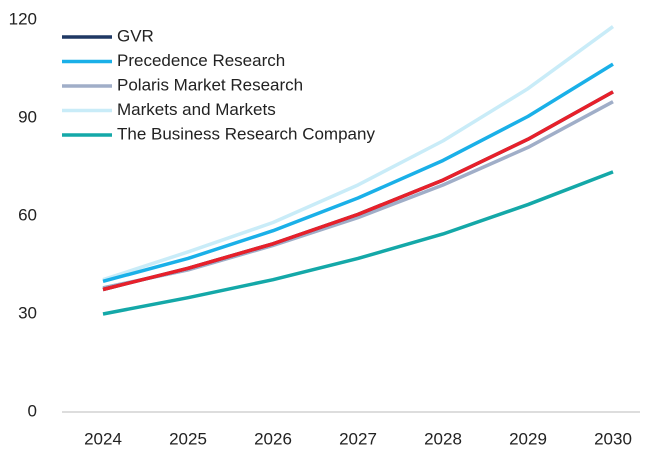 This screenshot has height=456, width=649. Describe the element at coordinates (32, 410) in the screenshot. I see `y-tick-label: 0` at that location.